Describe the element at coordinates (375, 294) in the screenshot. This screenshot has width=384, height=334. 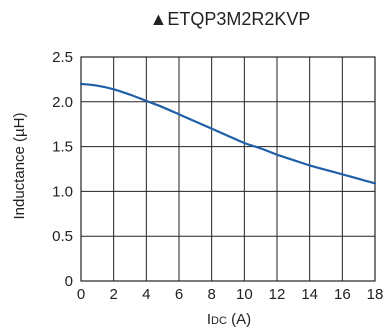
I see `x-tick-label-9: 18` at that location.